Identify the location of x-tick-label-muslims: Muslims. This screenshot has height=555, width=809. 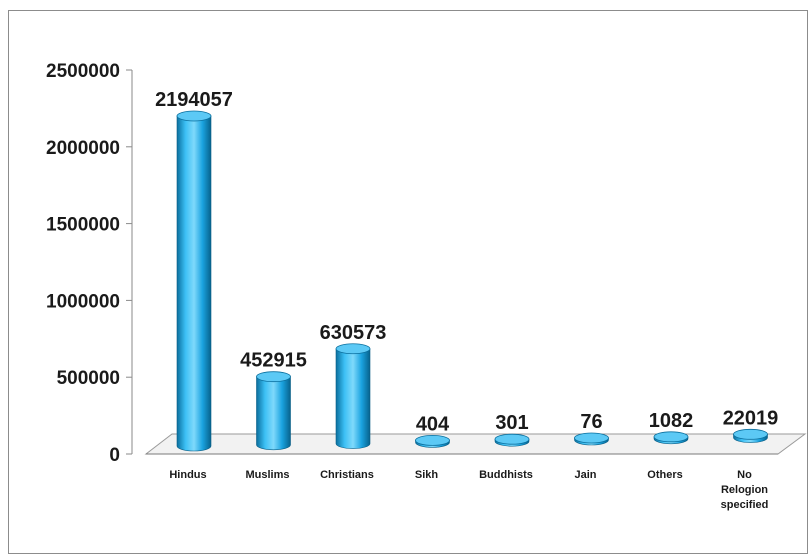
(267, 475).